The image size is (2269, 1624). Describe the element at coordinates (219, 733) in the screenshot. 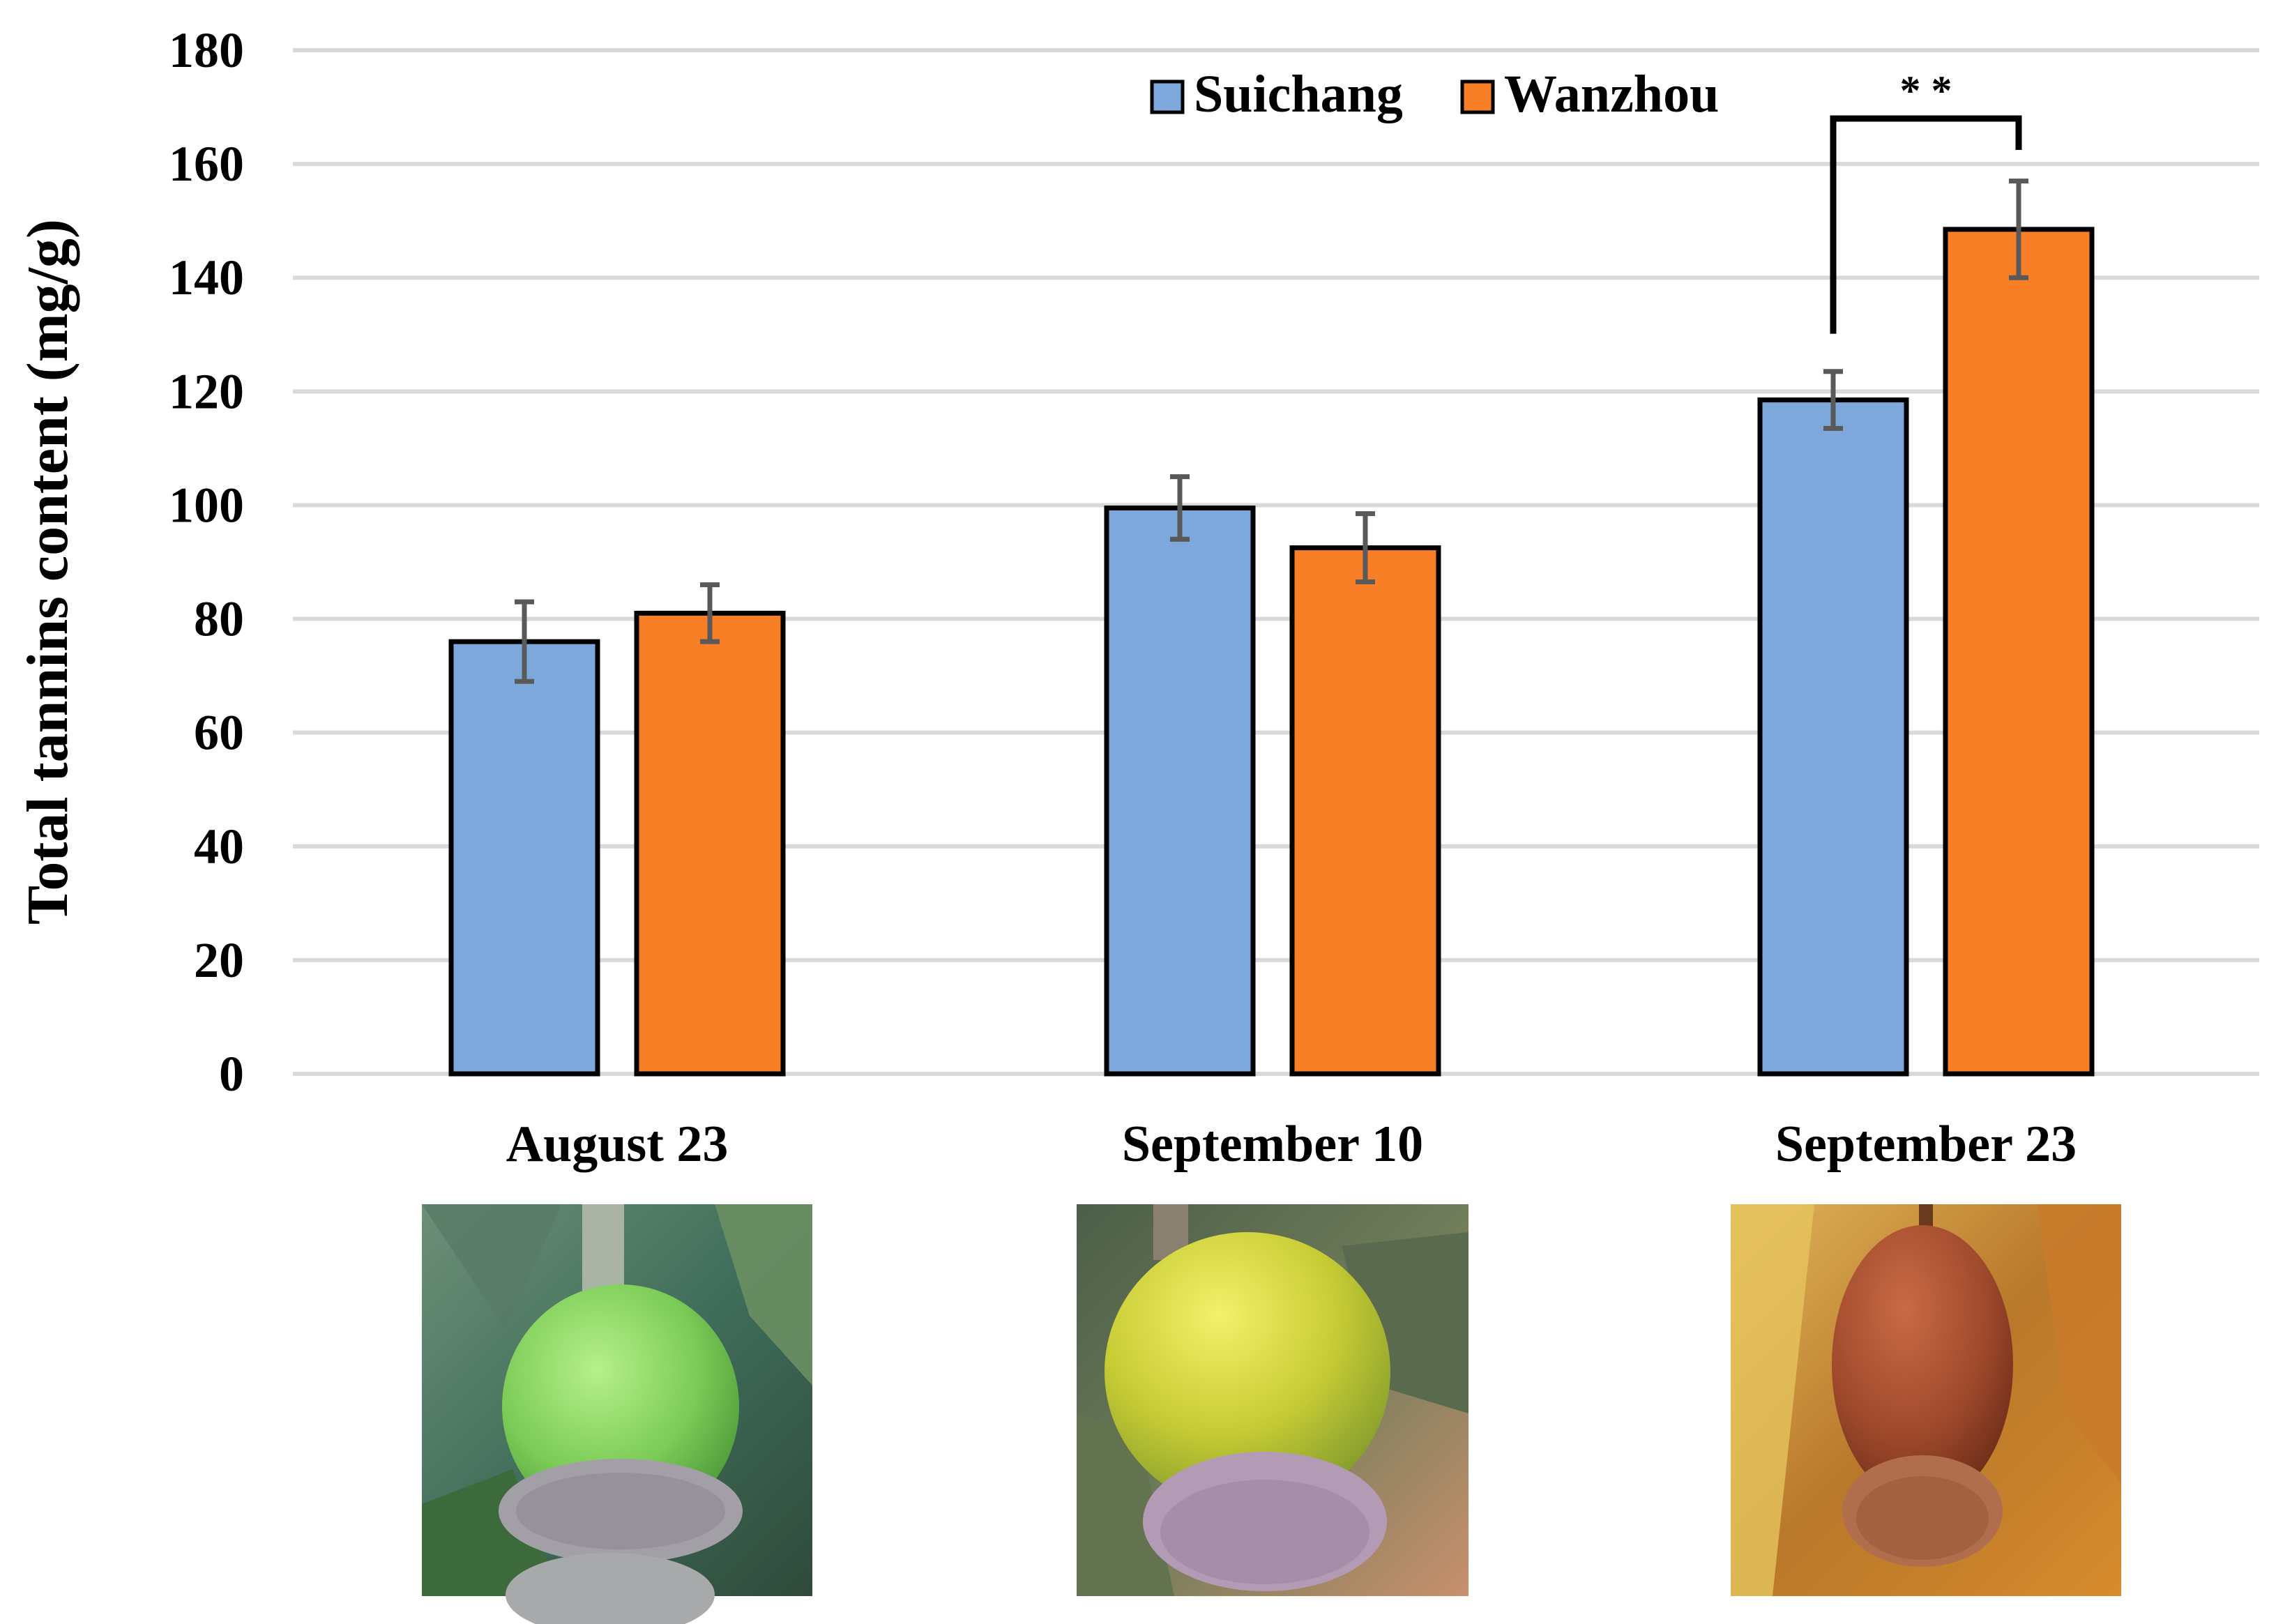

I see `y-tick-label: 60` at that location.